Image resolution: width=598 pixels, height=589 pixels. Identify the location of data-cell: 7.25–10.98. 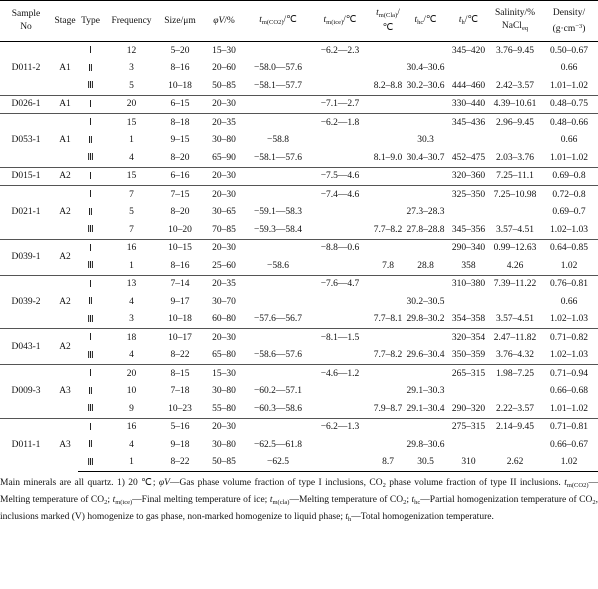
(515, 194).